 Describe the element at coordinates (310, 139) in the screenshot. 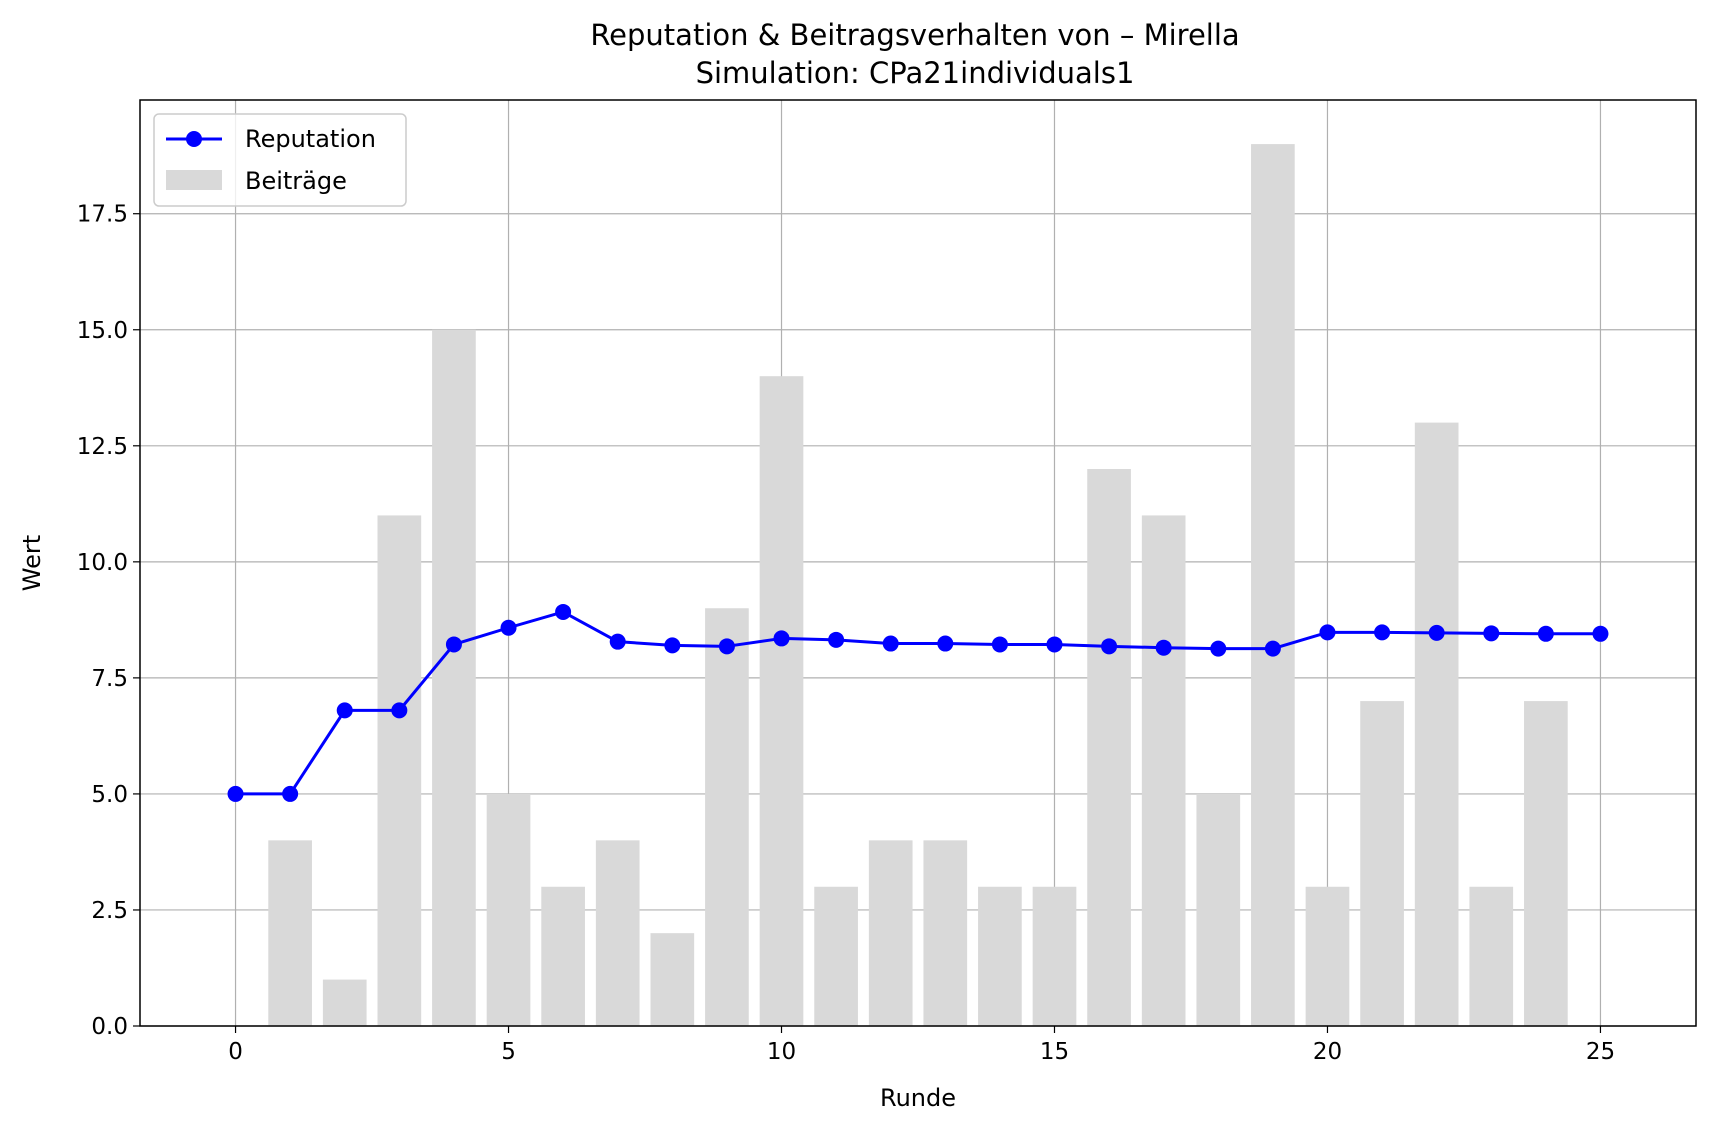

I see `legend-reputation-label: Reputation` at that location.